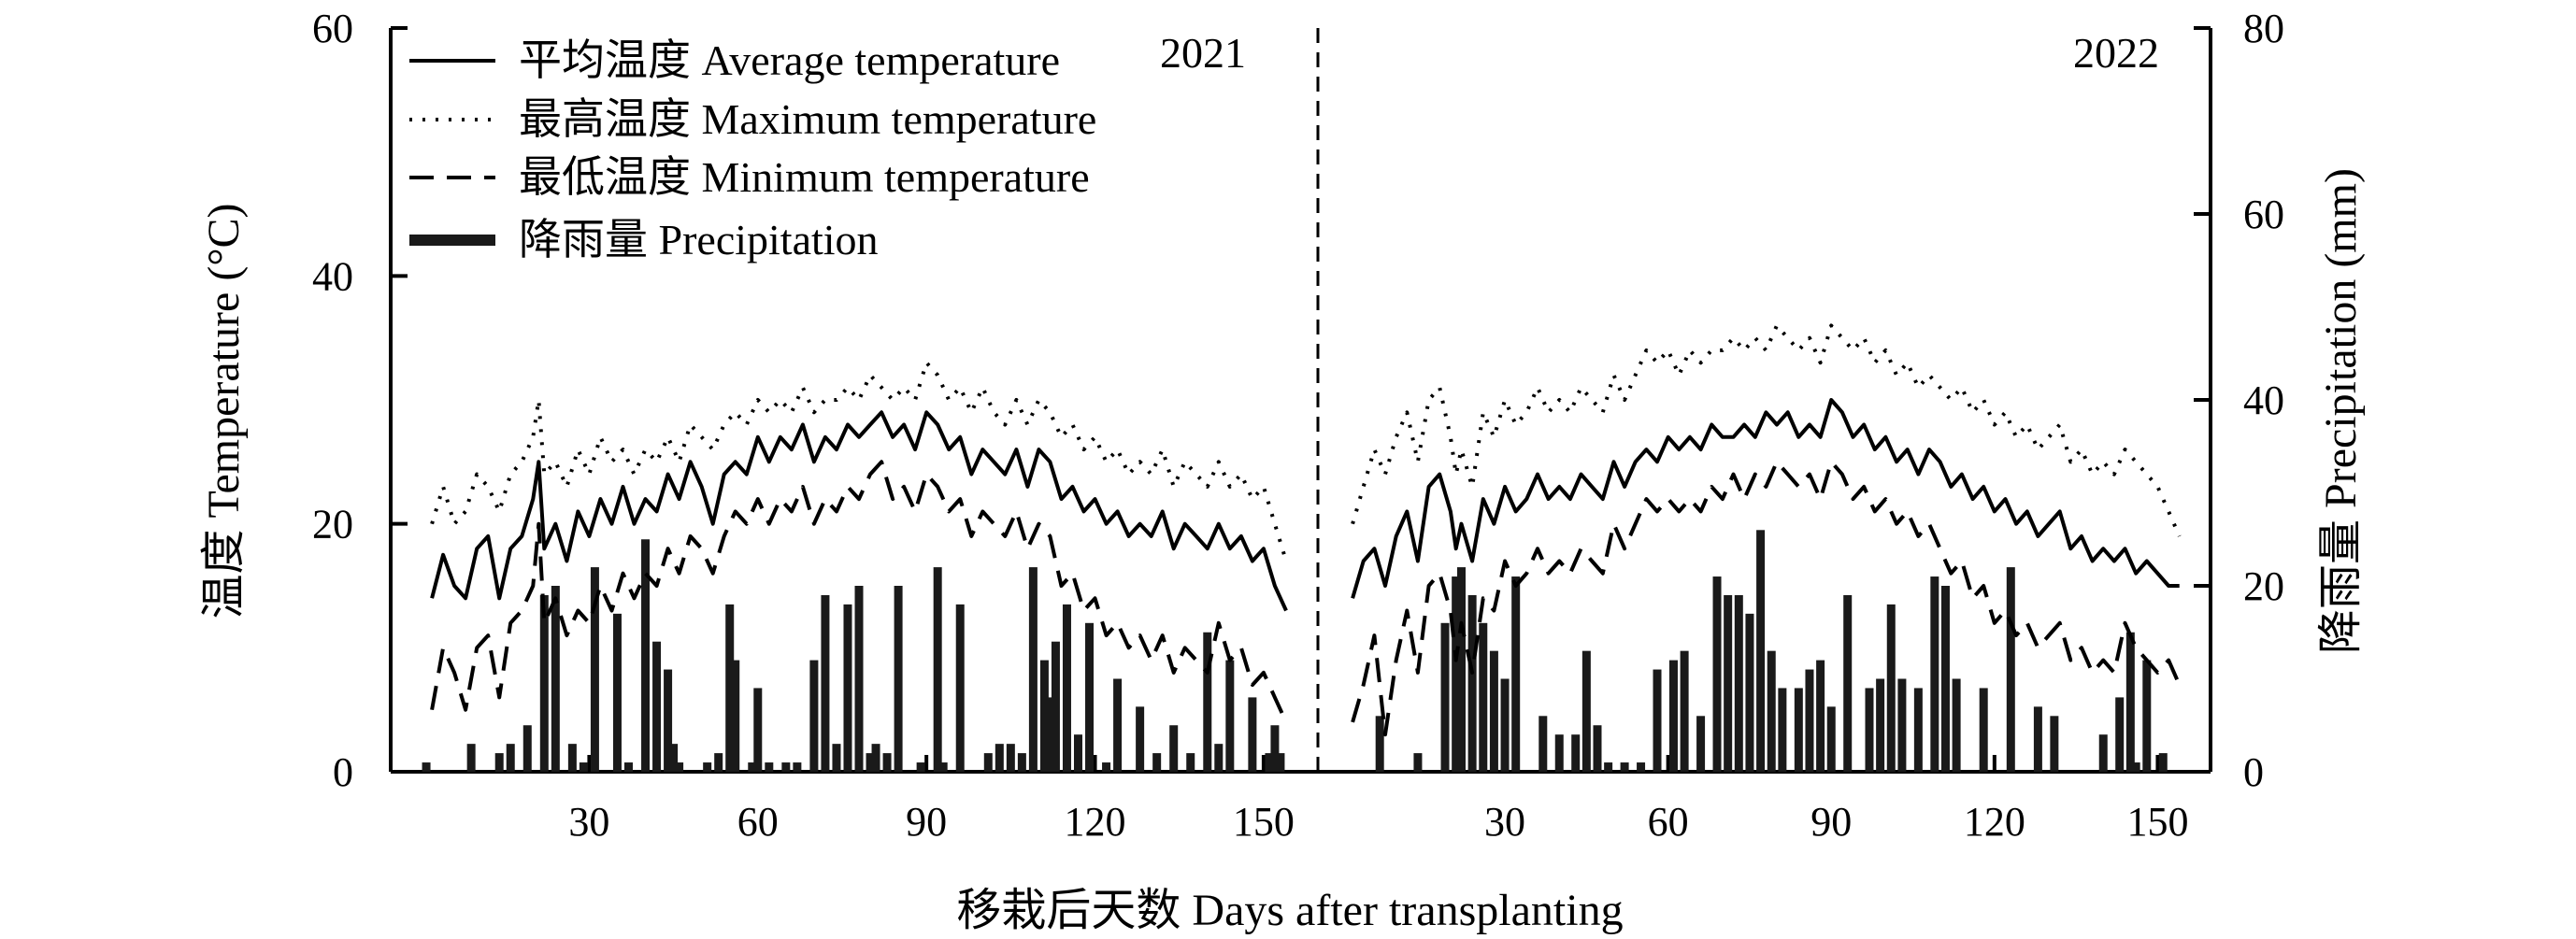 The width and height of the screenshot is (2576, 939). I want to click on year-label-2022: 2022, so click(2116, 53).